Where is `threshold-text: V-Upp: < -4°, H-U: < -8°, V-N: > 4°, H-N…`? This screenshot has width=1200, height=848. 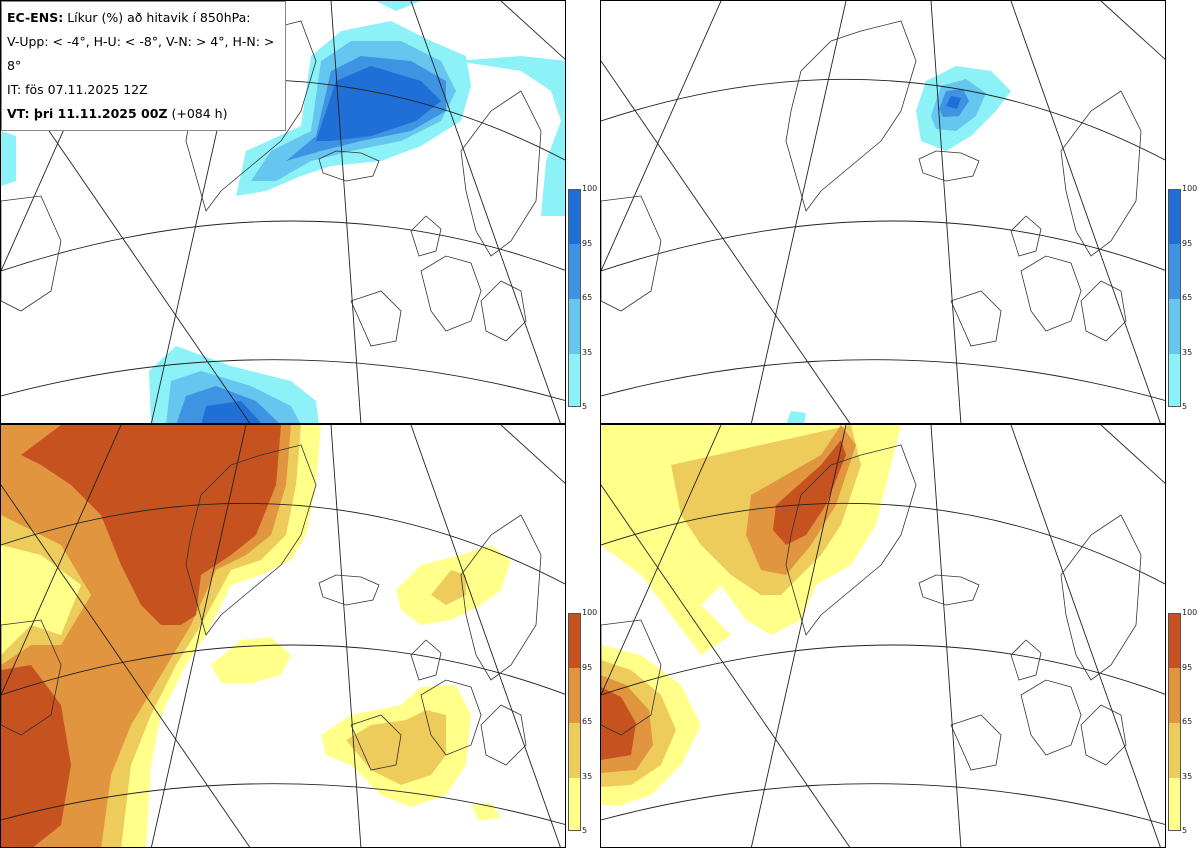 threshold-text: V-Upp: < -4°, H-U: < -8°, V-N: > 4°, H-N… is located at coordinates (141, 53).